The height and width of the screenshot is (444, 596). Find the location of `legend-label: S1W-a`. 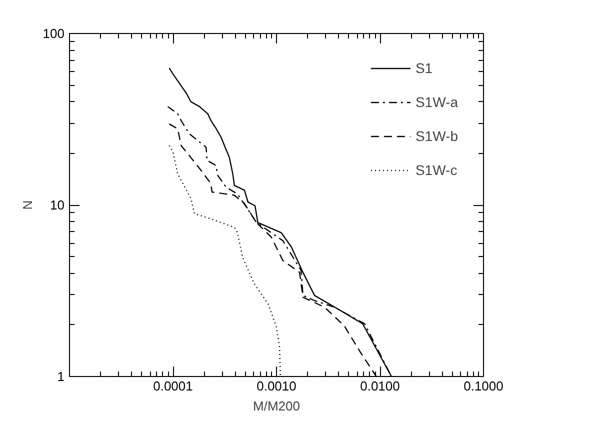

legend-label: S1W-a is located at coordinates (436, 102).